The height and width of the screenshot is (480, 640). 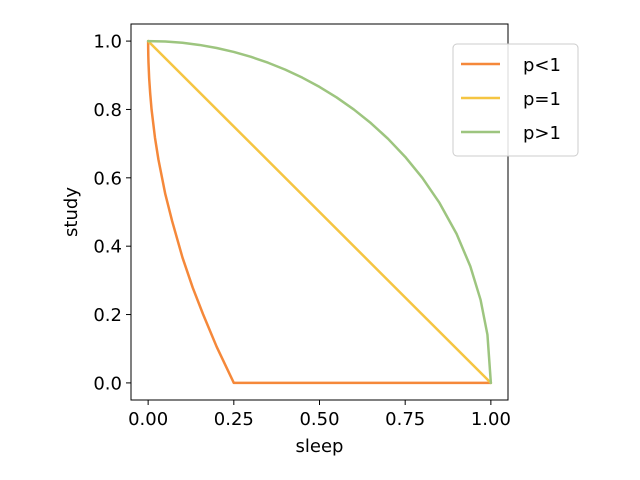 I want to click on x-tick-label: 1.00, so click(x=491, y=419).